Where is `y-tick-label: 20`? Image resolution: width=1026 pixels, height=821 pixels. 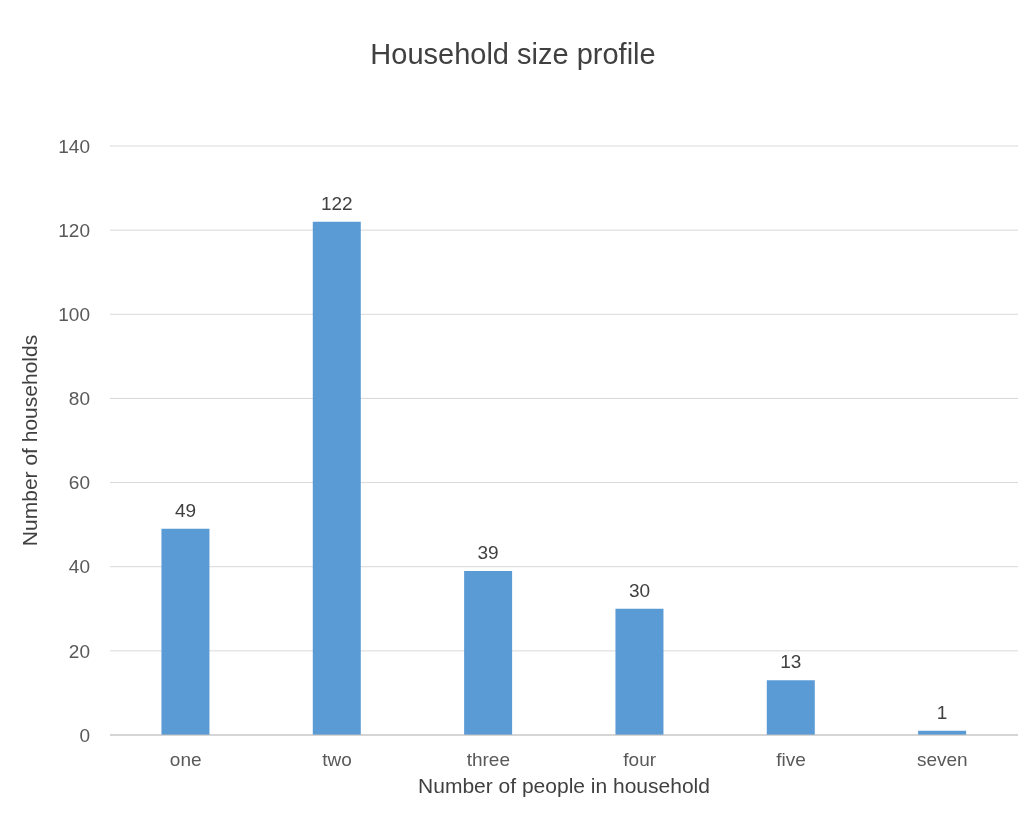
y-tick-label: 20 is located at coordinates (79, 651).